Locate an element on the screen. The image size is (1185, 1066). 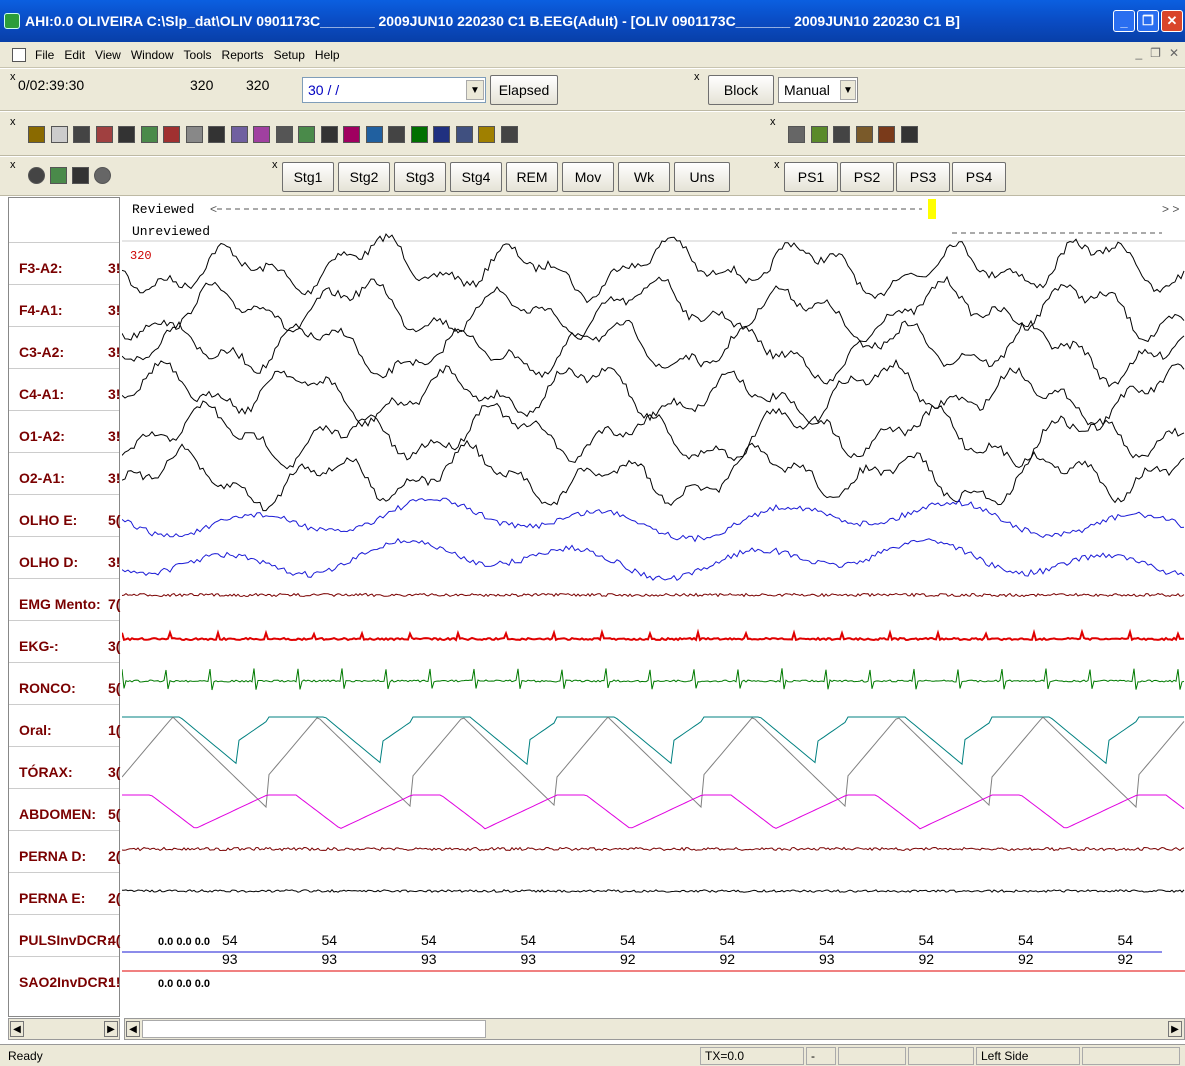
epoch-dropdown-icon: ▼ is located at coordinates (475, 90).